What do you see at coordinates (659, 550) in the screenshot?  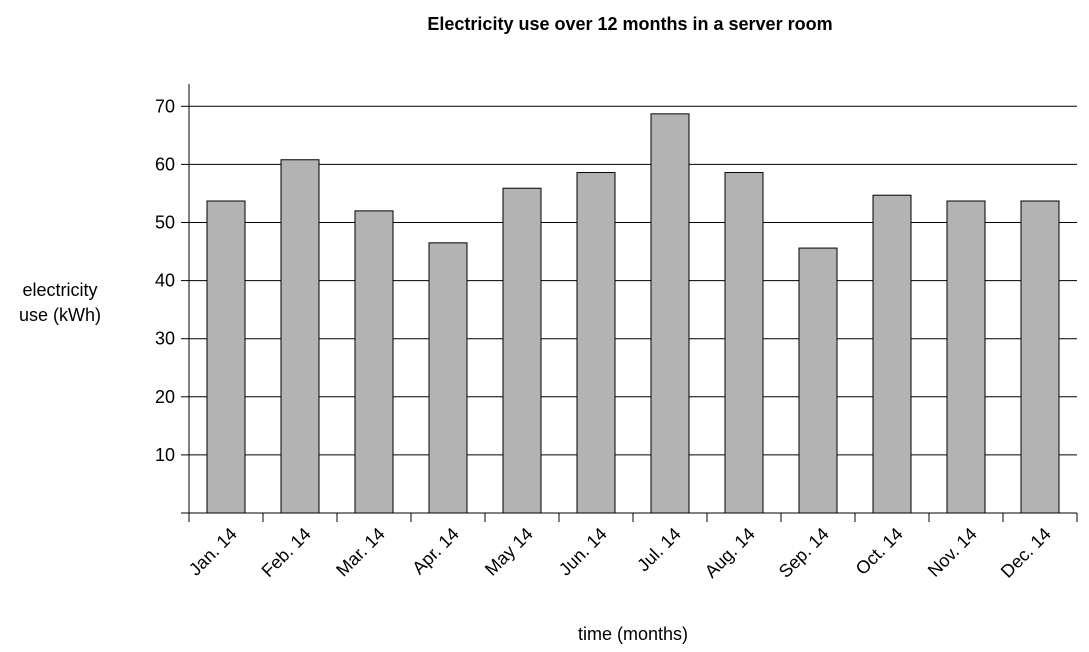 I see `x-tick-label: Jul. 14` at bounding box center [659, 550].